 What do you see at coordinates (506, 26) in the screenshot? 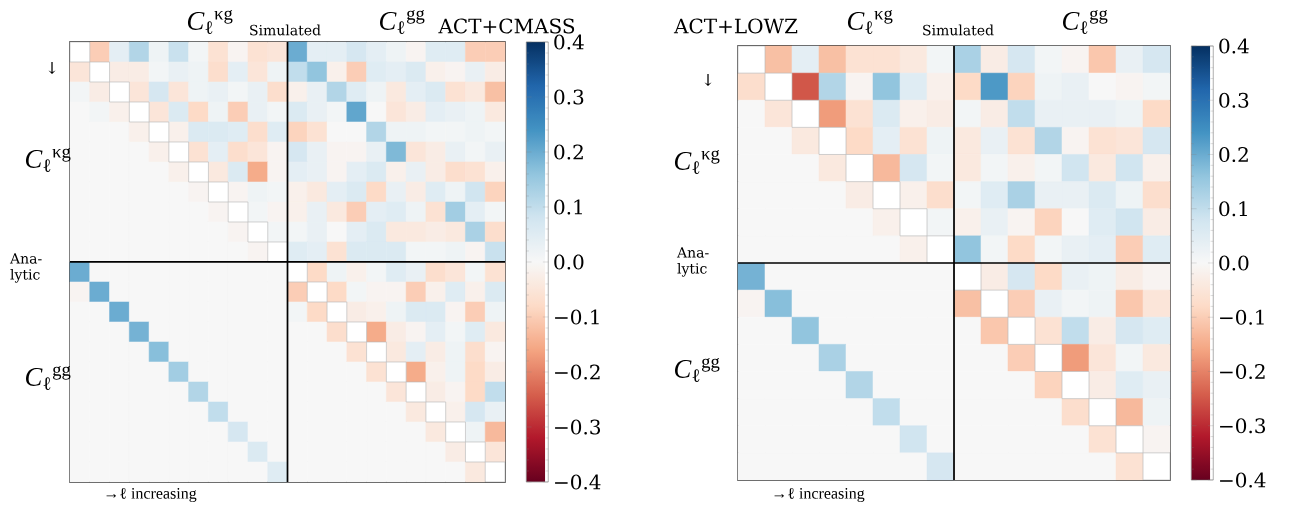
I see `chart-title: ACT+CMASS` at bounding box center [506, 26].